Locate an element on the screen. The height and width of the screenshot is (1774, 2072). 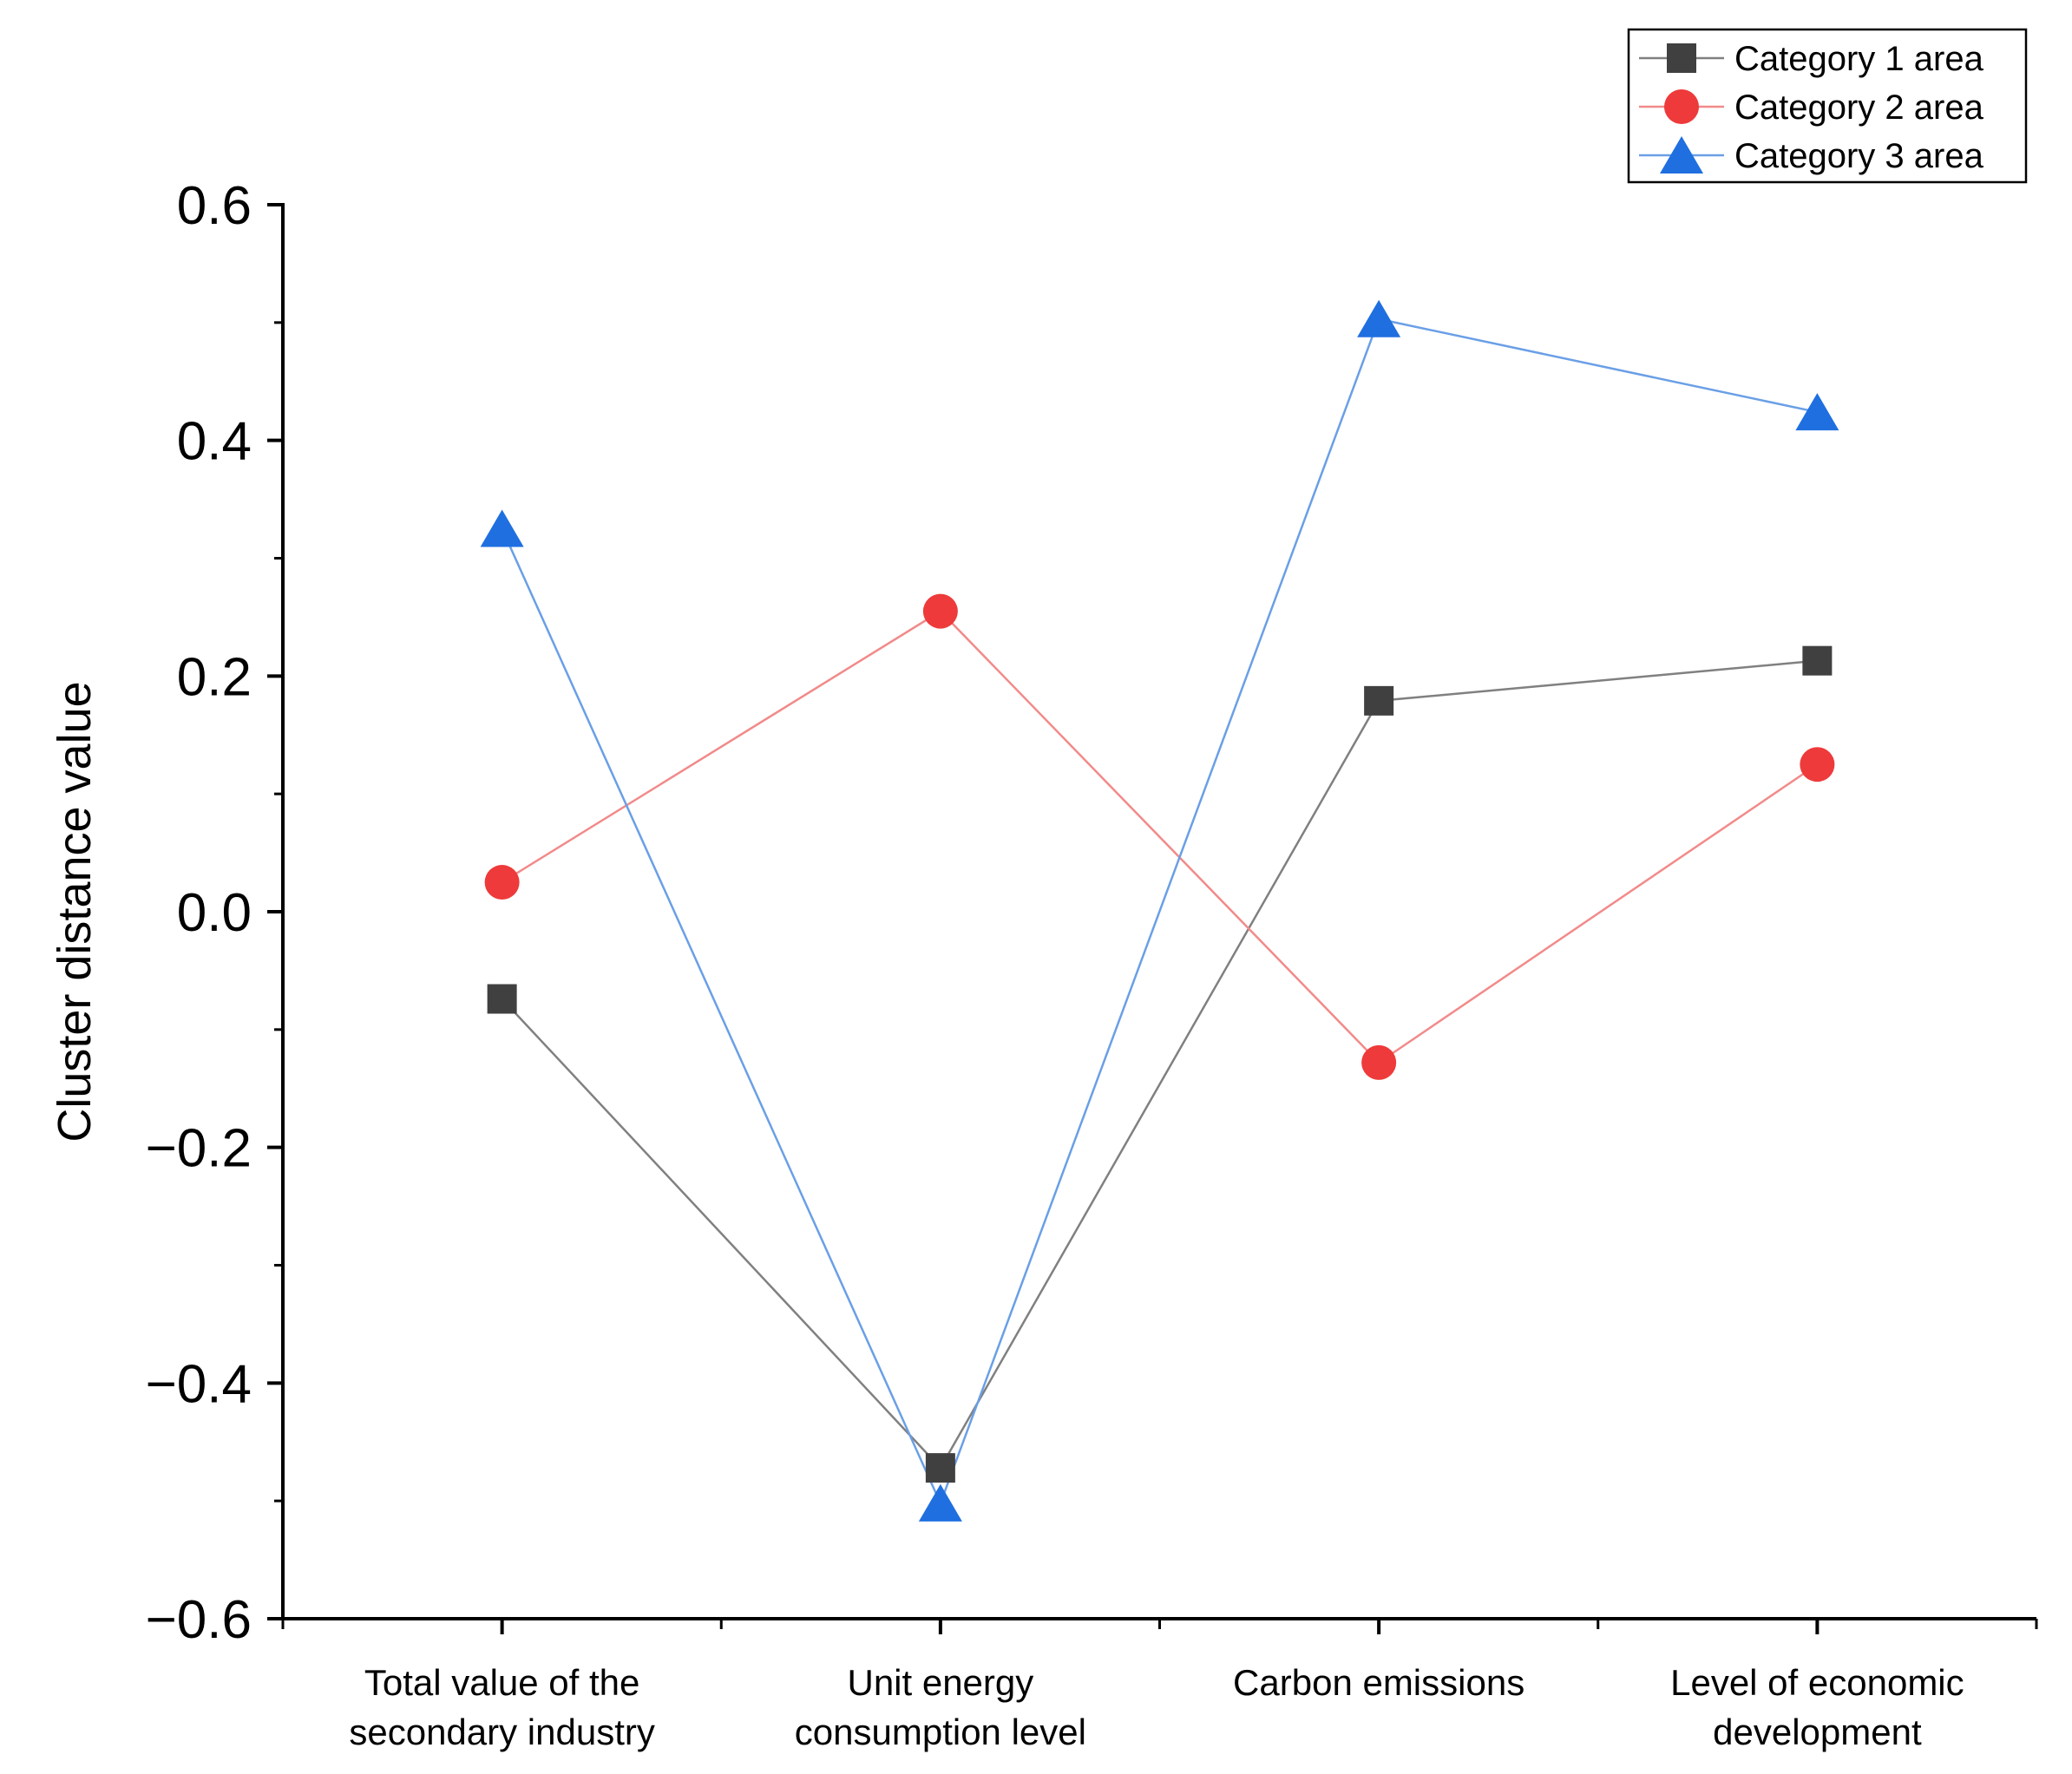
y-tick-label: 0.0 is located at coordinates (214, 913).